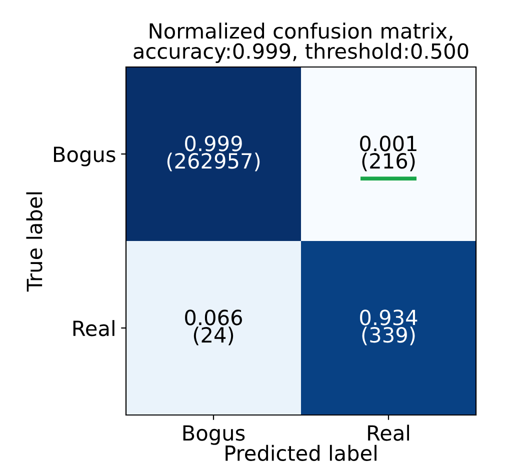 The width and height of the screenshot is (508, 474). I want to click on annotation: (339), so click(388, 336).